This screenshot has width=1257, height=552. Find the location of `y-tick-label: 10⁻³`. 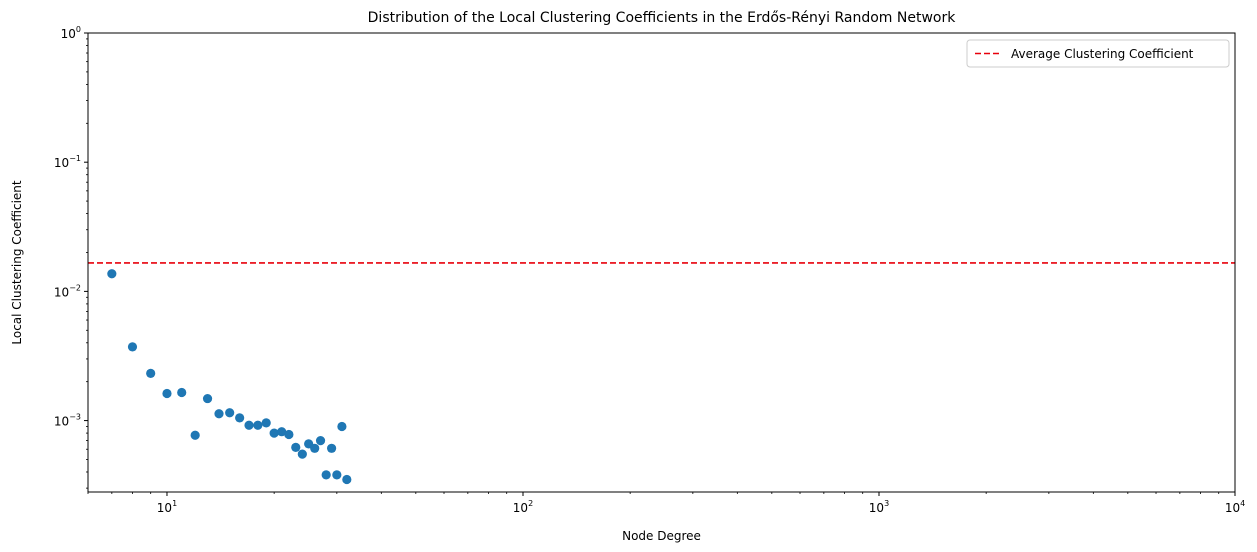

y-tick-label: 10⁻³ is located at coordinates (67, 421).